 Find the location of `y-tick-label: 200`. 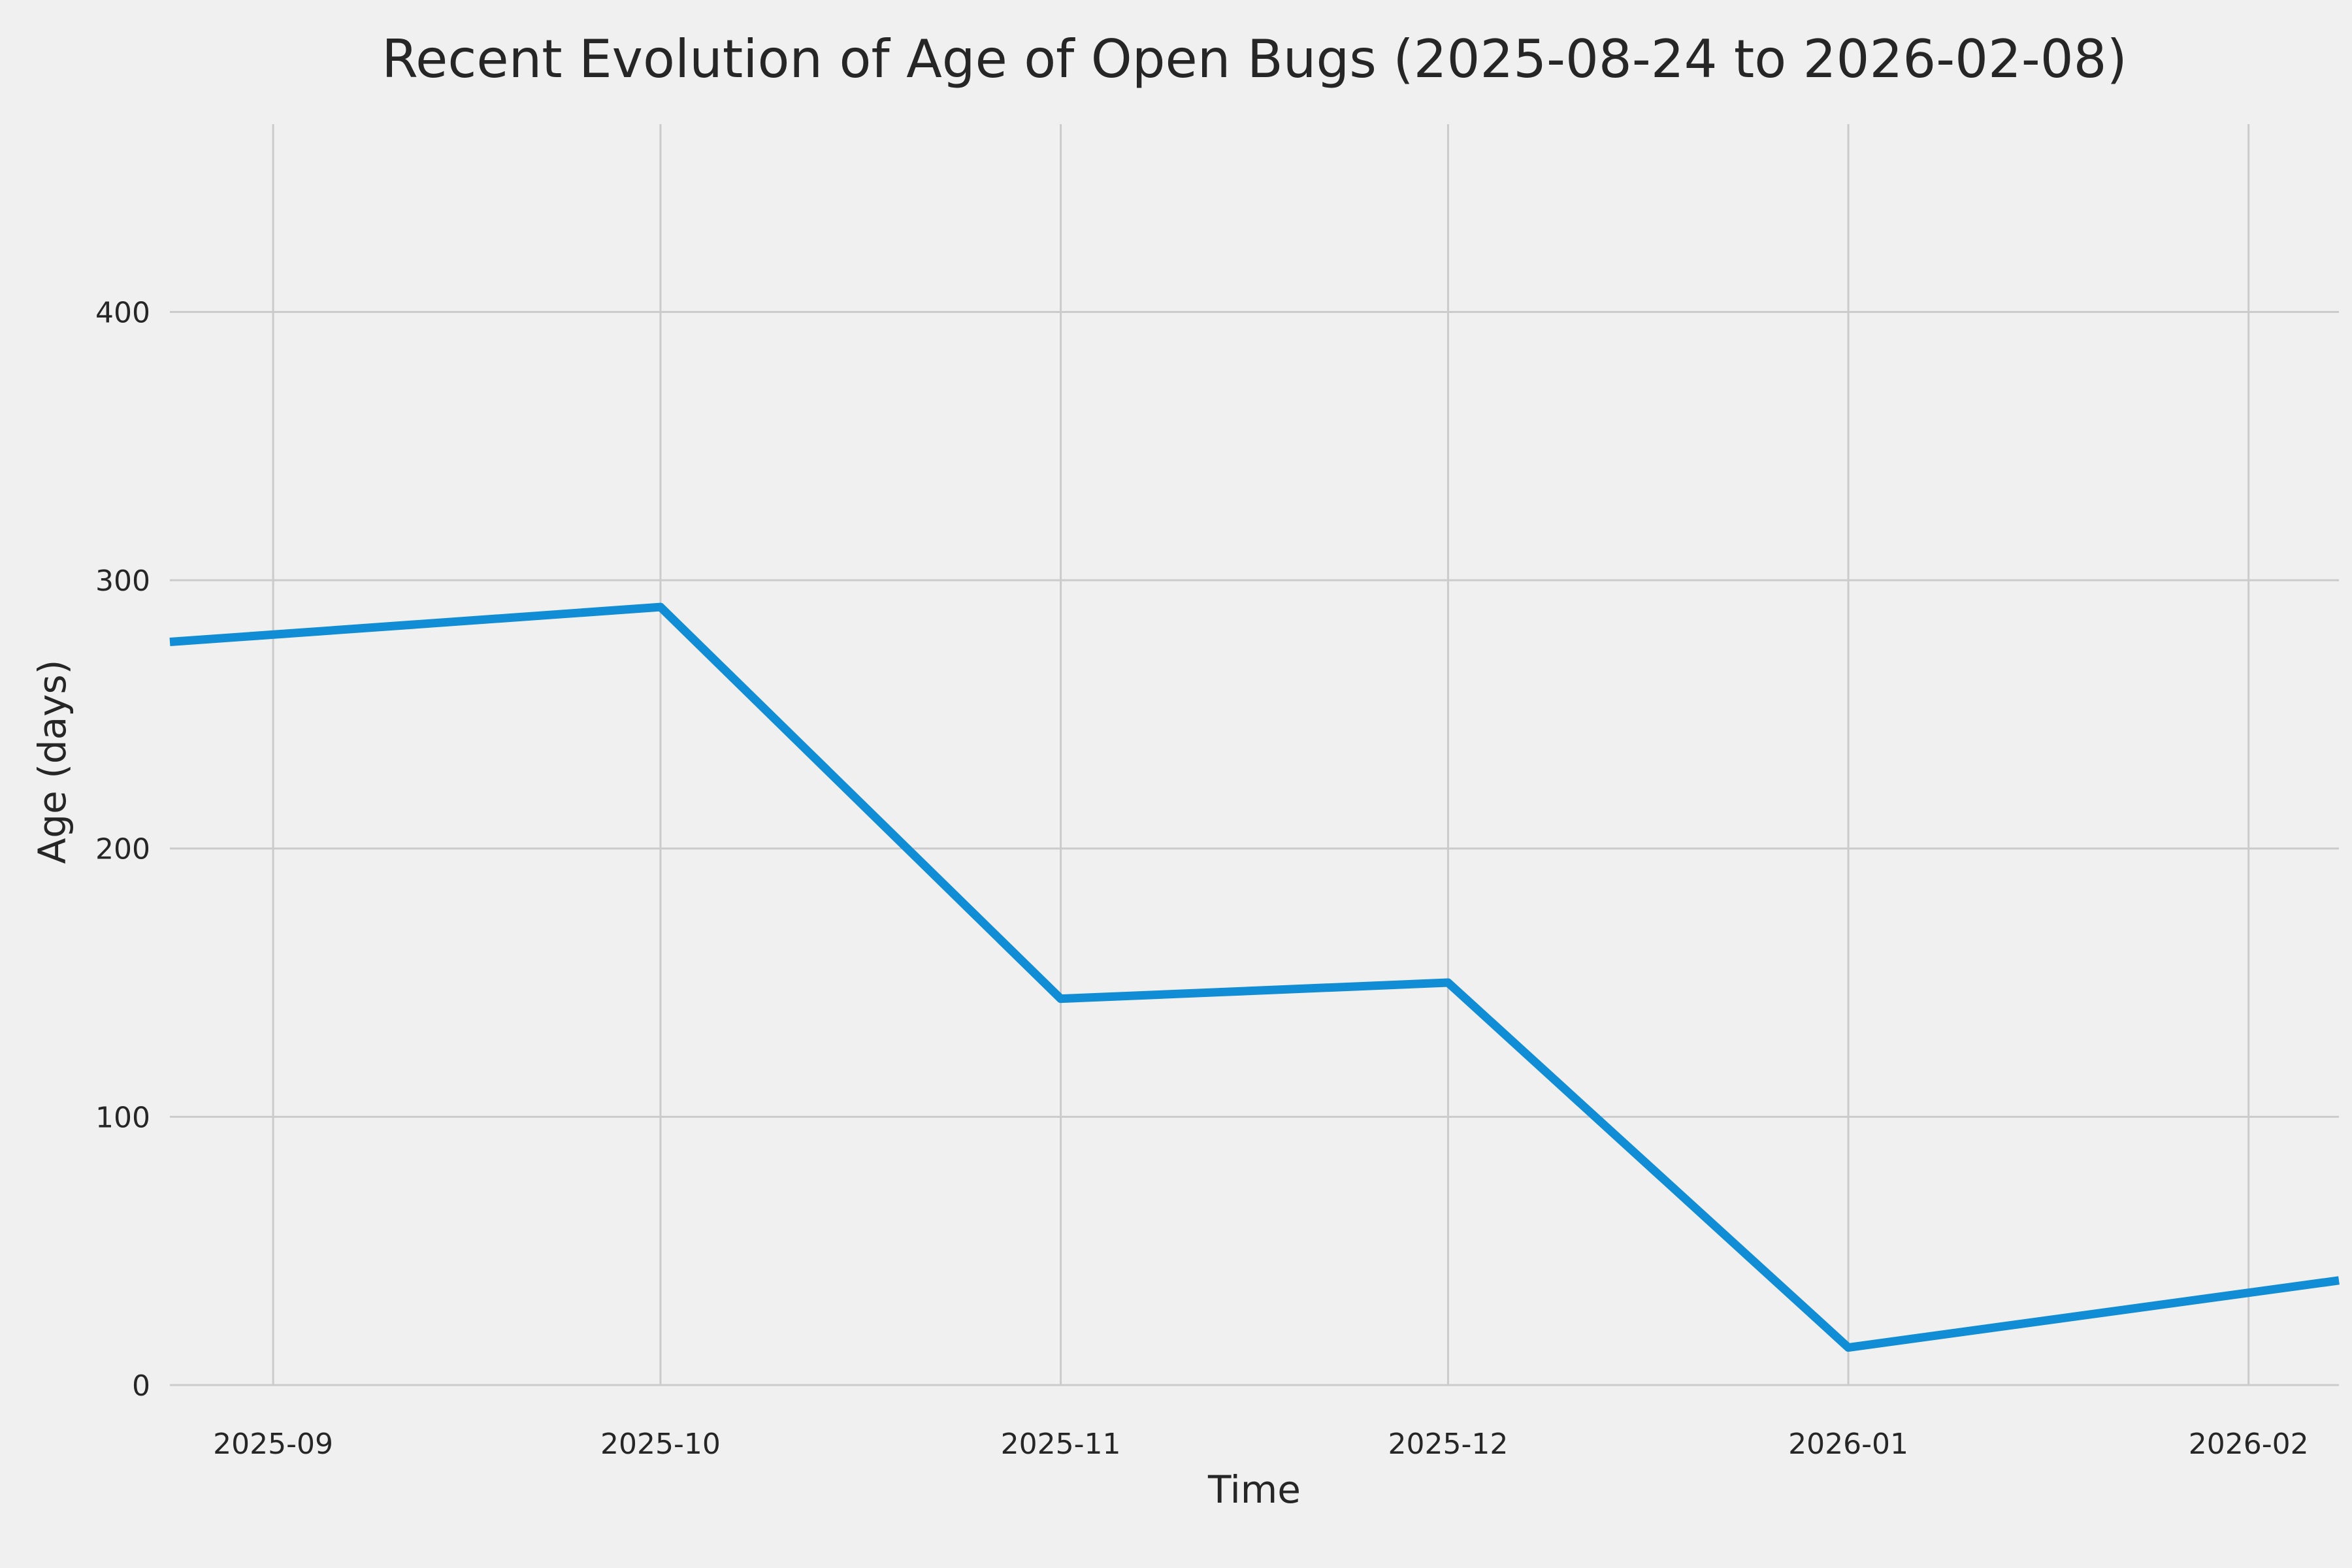

y-tick-label: 200 is located at coordinates (122, 849).